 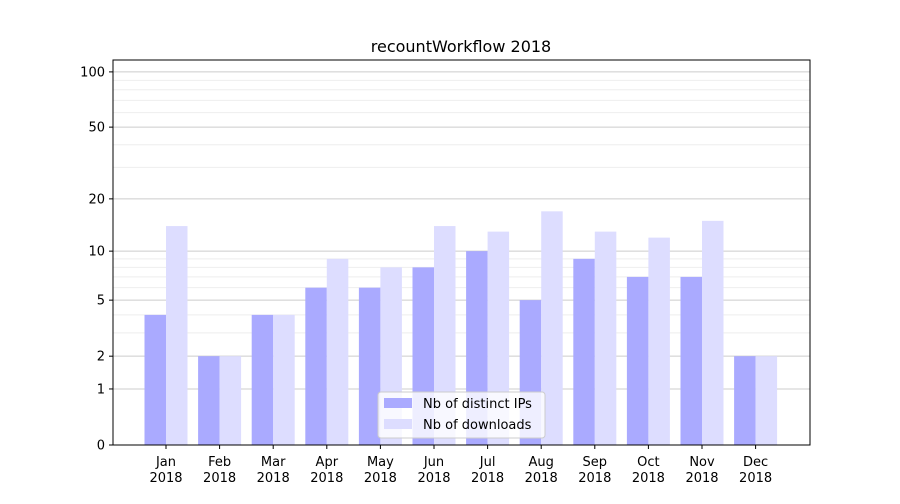 What do you see at coordinates (96, 252) in the screenshot?
I see `y-tick-label: 10` at bounding box center [96, 252].